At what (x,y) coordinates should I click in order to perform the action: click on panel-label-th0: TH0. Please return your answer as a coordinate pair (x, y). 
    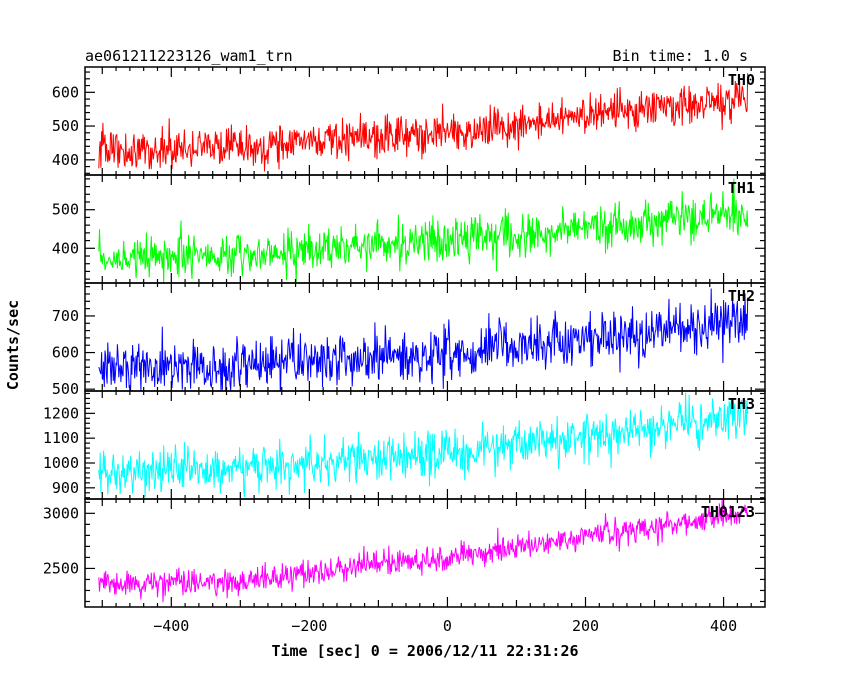
    Looking at the image, I should click on (741, 80).